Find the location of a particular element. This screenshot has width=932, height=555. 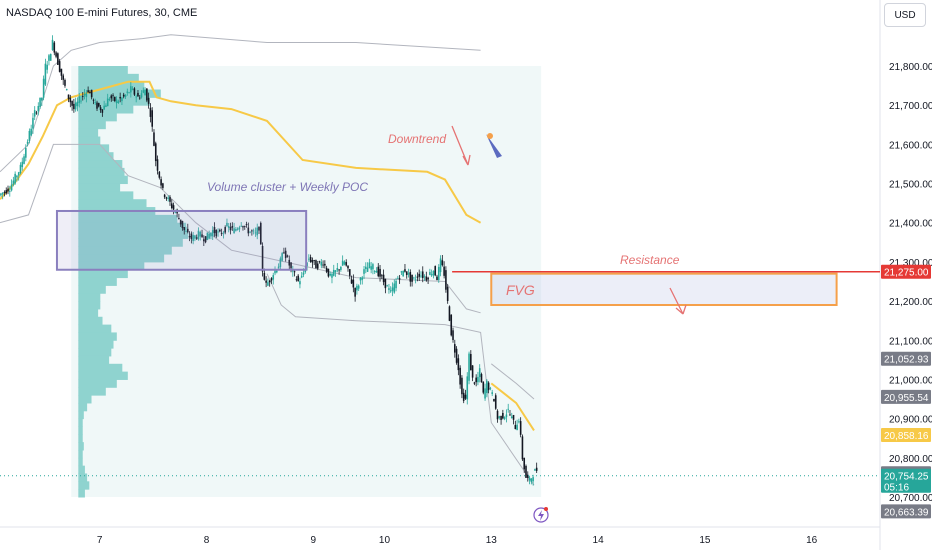

currency-button: USD is located at coordinates (905, 15).